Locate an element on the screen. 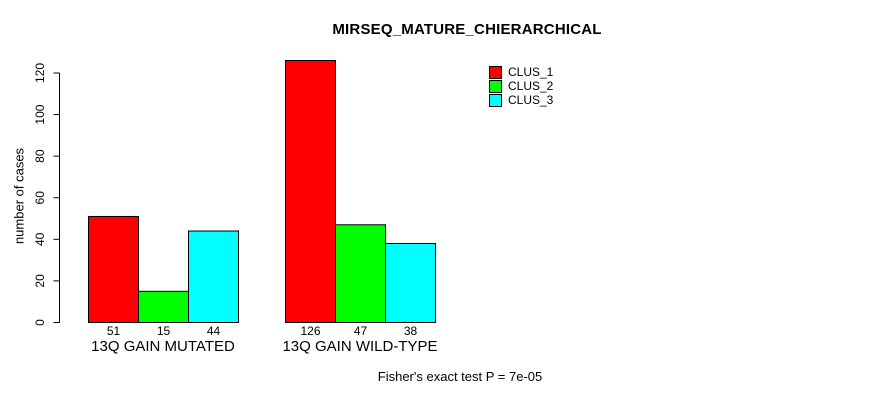 The image size is (890, 400). bar-value-label: 51 is located at coordinates (114, 331).